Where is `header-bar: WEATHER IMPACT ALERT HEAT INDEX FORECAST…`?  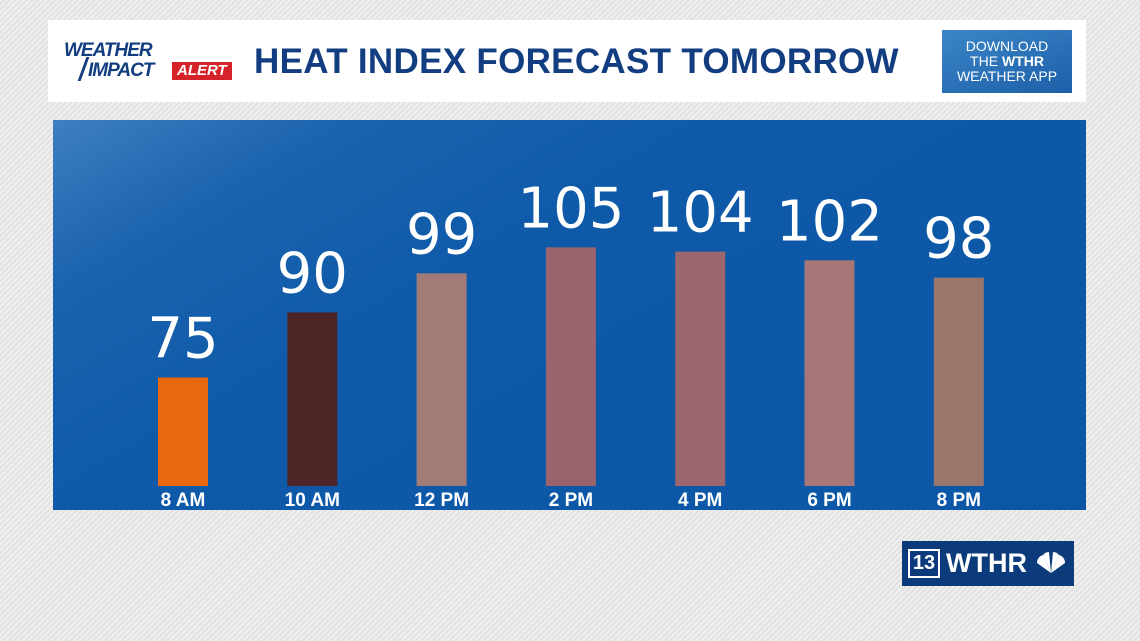
header-bar: WEATHER IMPACT ALERT HEAT INDEX FORECAST… is located at coordinates (567, 61).